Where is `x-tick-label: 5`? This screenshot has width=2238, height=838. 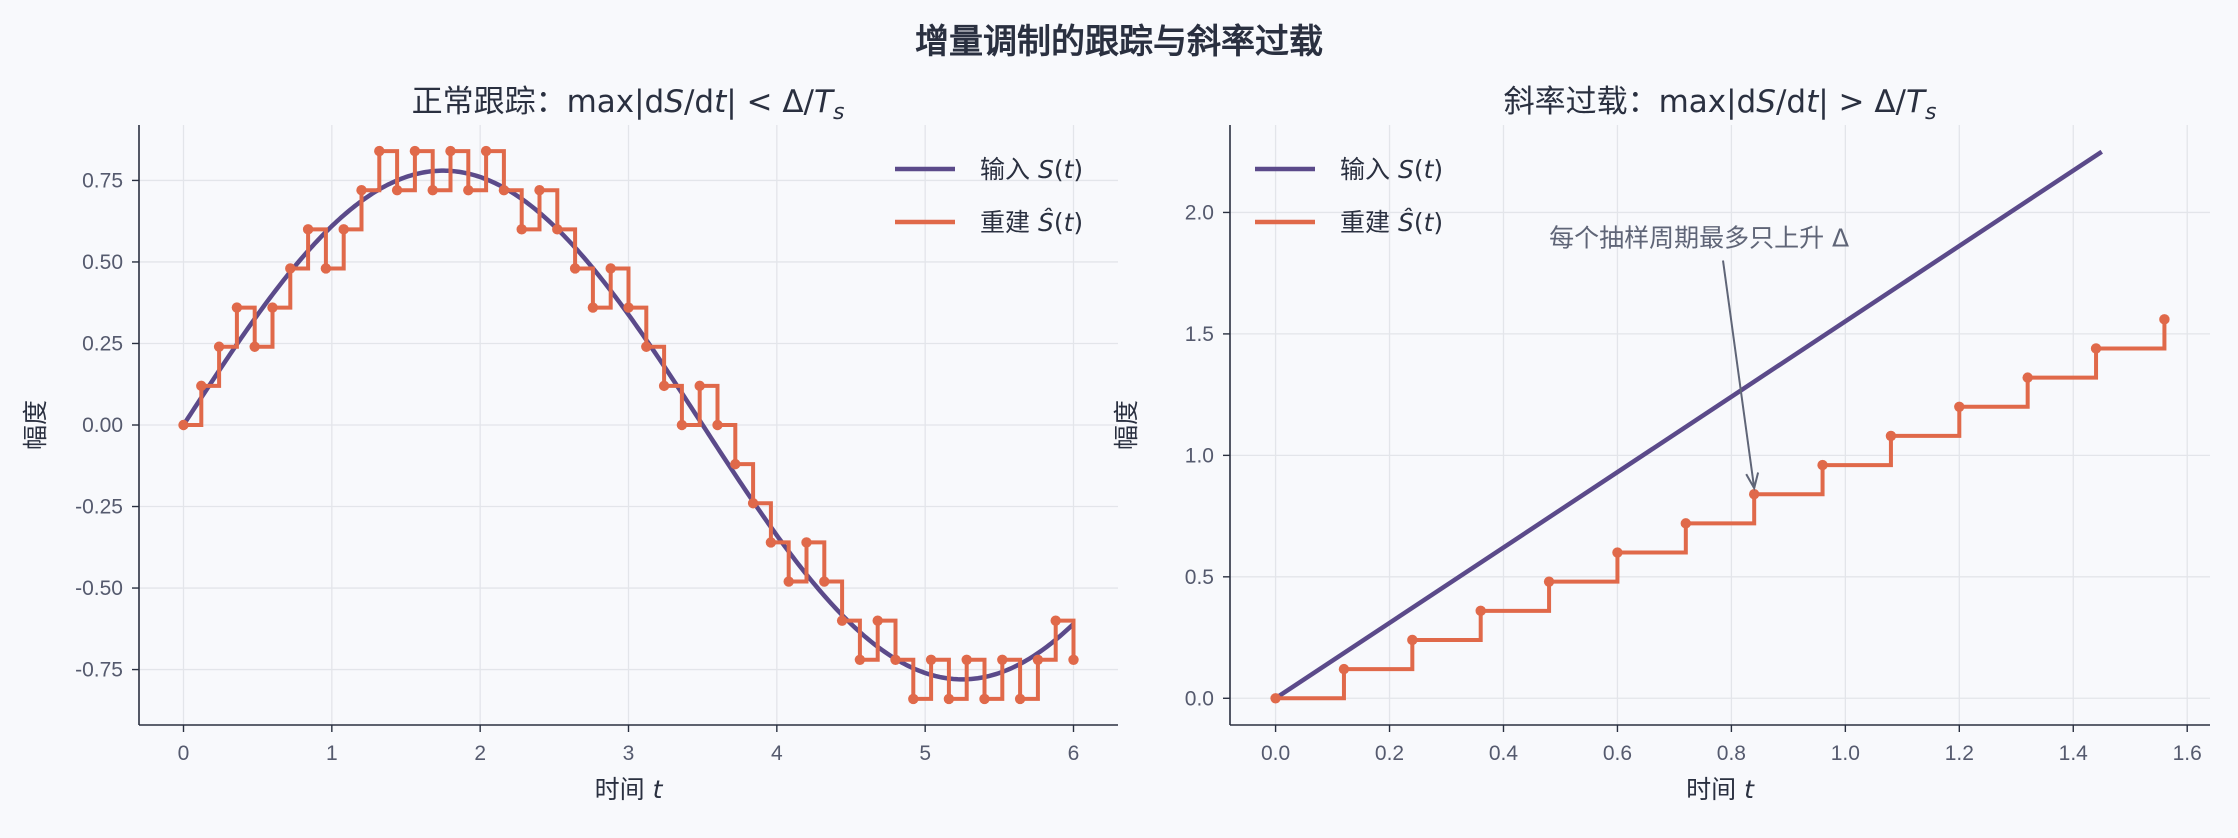 x-tick-label: 5 is located at coordinates (925, 753).